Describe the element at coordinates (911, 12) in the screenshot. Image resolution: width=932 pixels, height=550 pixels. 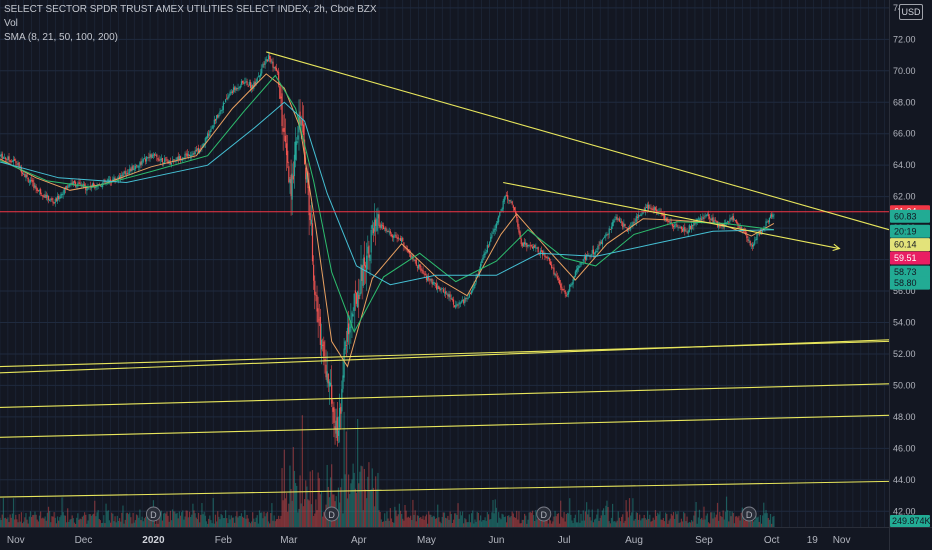
I see `currency-button: USD` at that location.